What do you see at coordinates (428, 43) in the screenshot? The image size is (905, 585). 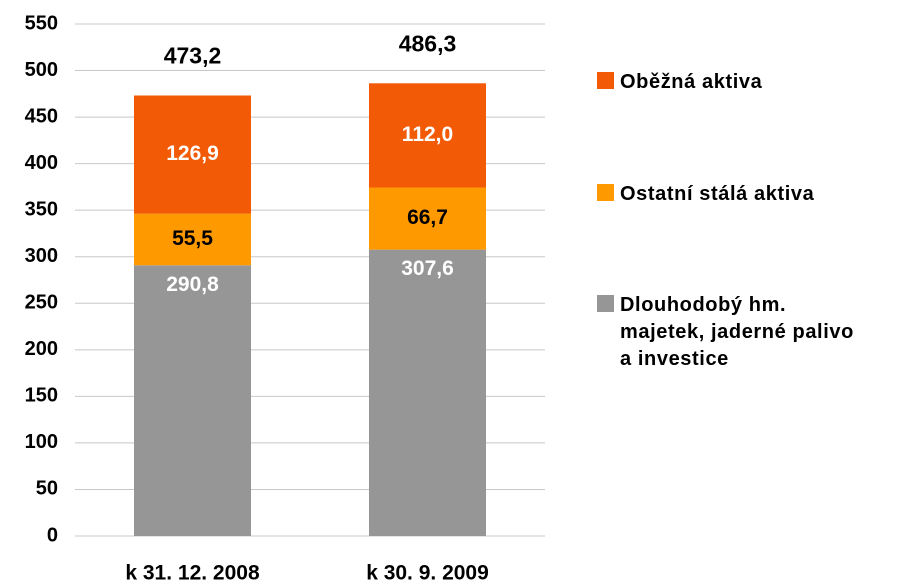 I see `total-label: 486,3` at bounding box center [428, 43].